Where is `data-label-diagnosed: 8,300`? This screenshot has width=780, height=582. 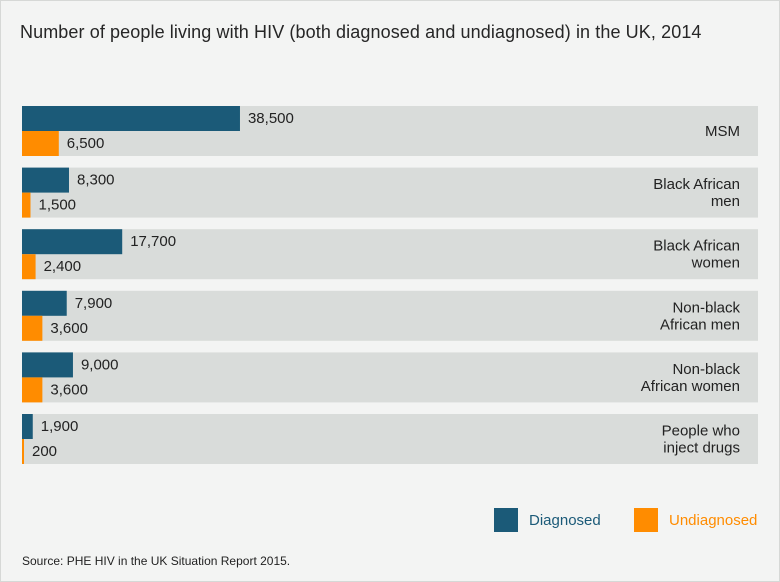
data-label-diagnosed: 8,300 is located at coordinates (96, 180).